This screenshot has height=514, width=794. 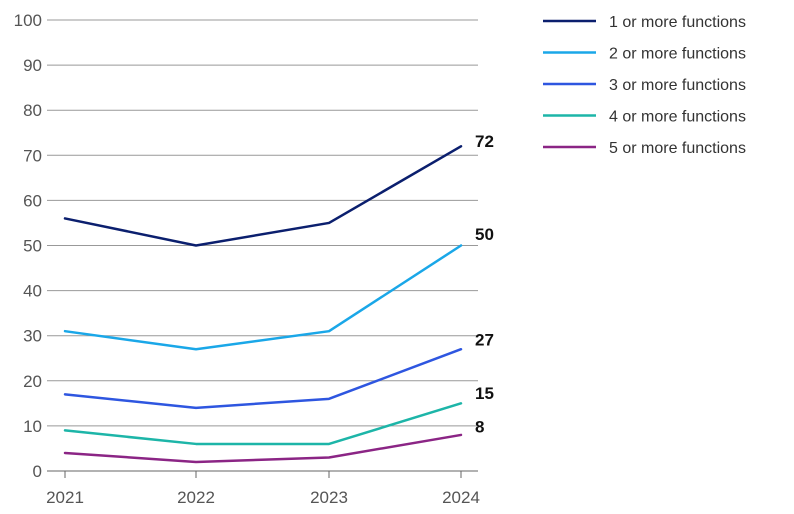 I want to click on y-tick-label: 10, so click(x=32, y=426).